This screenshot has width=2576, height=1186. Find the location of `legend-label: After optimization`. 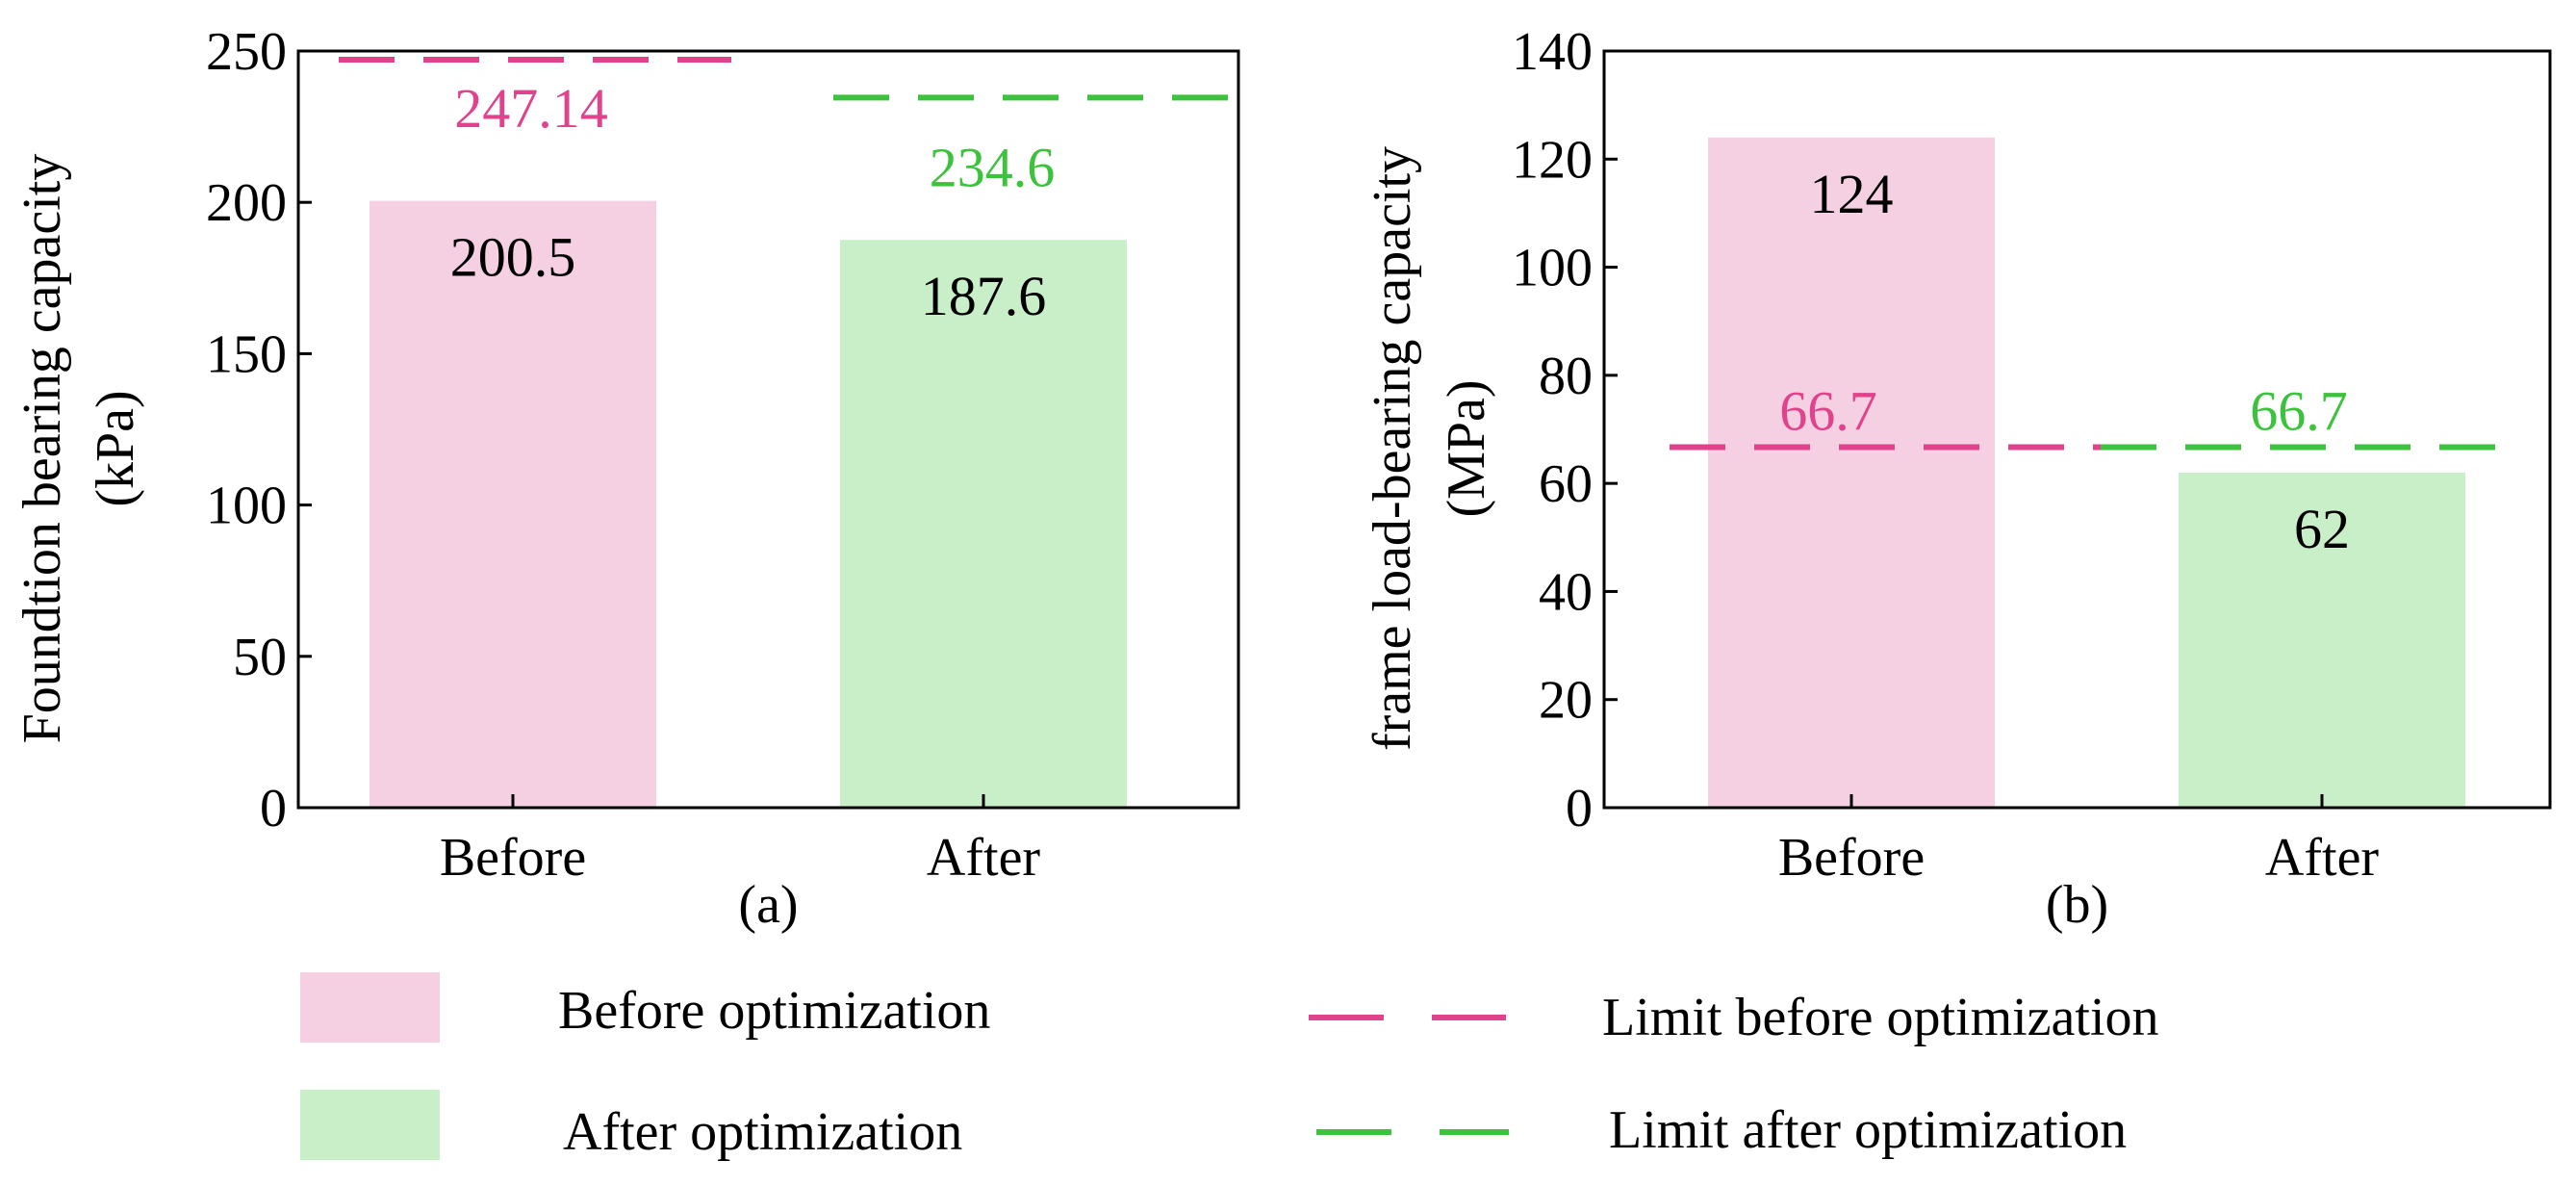

legend-label: After optimization is located at coordinates (762, 1132).